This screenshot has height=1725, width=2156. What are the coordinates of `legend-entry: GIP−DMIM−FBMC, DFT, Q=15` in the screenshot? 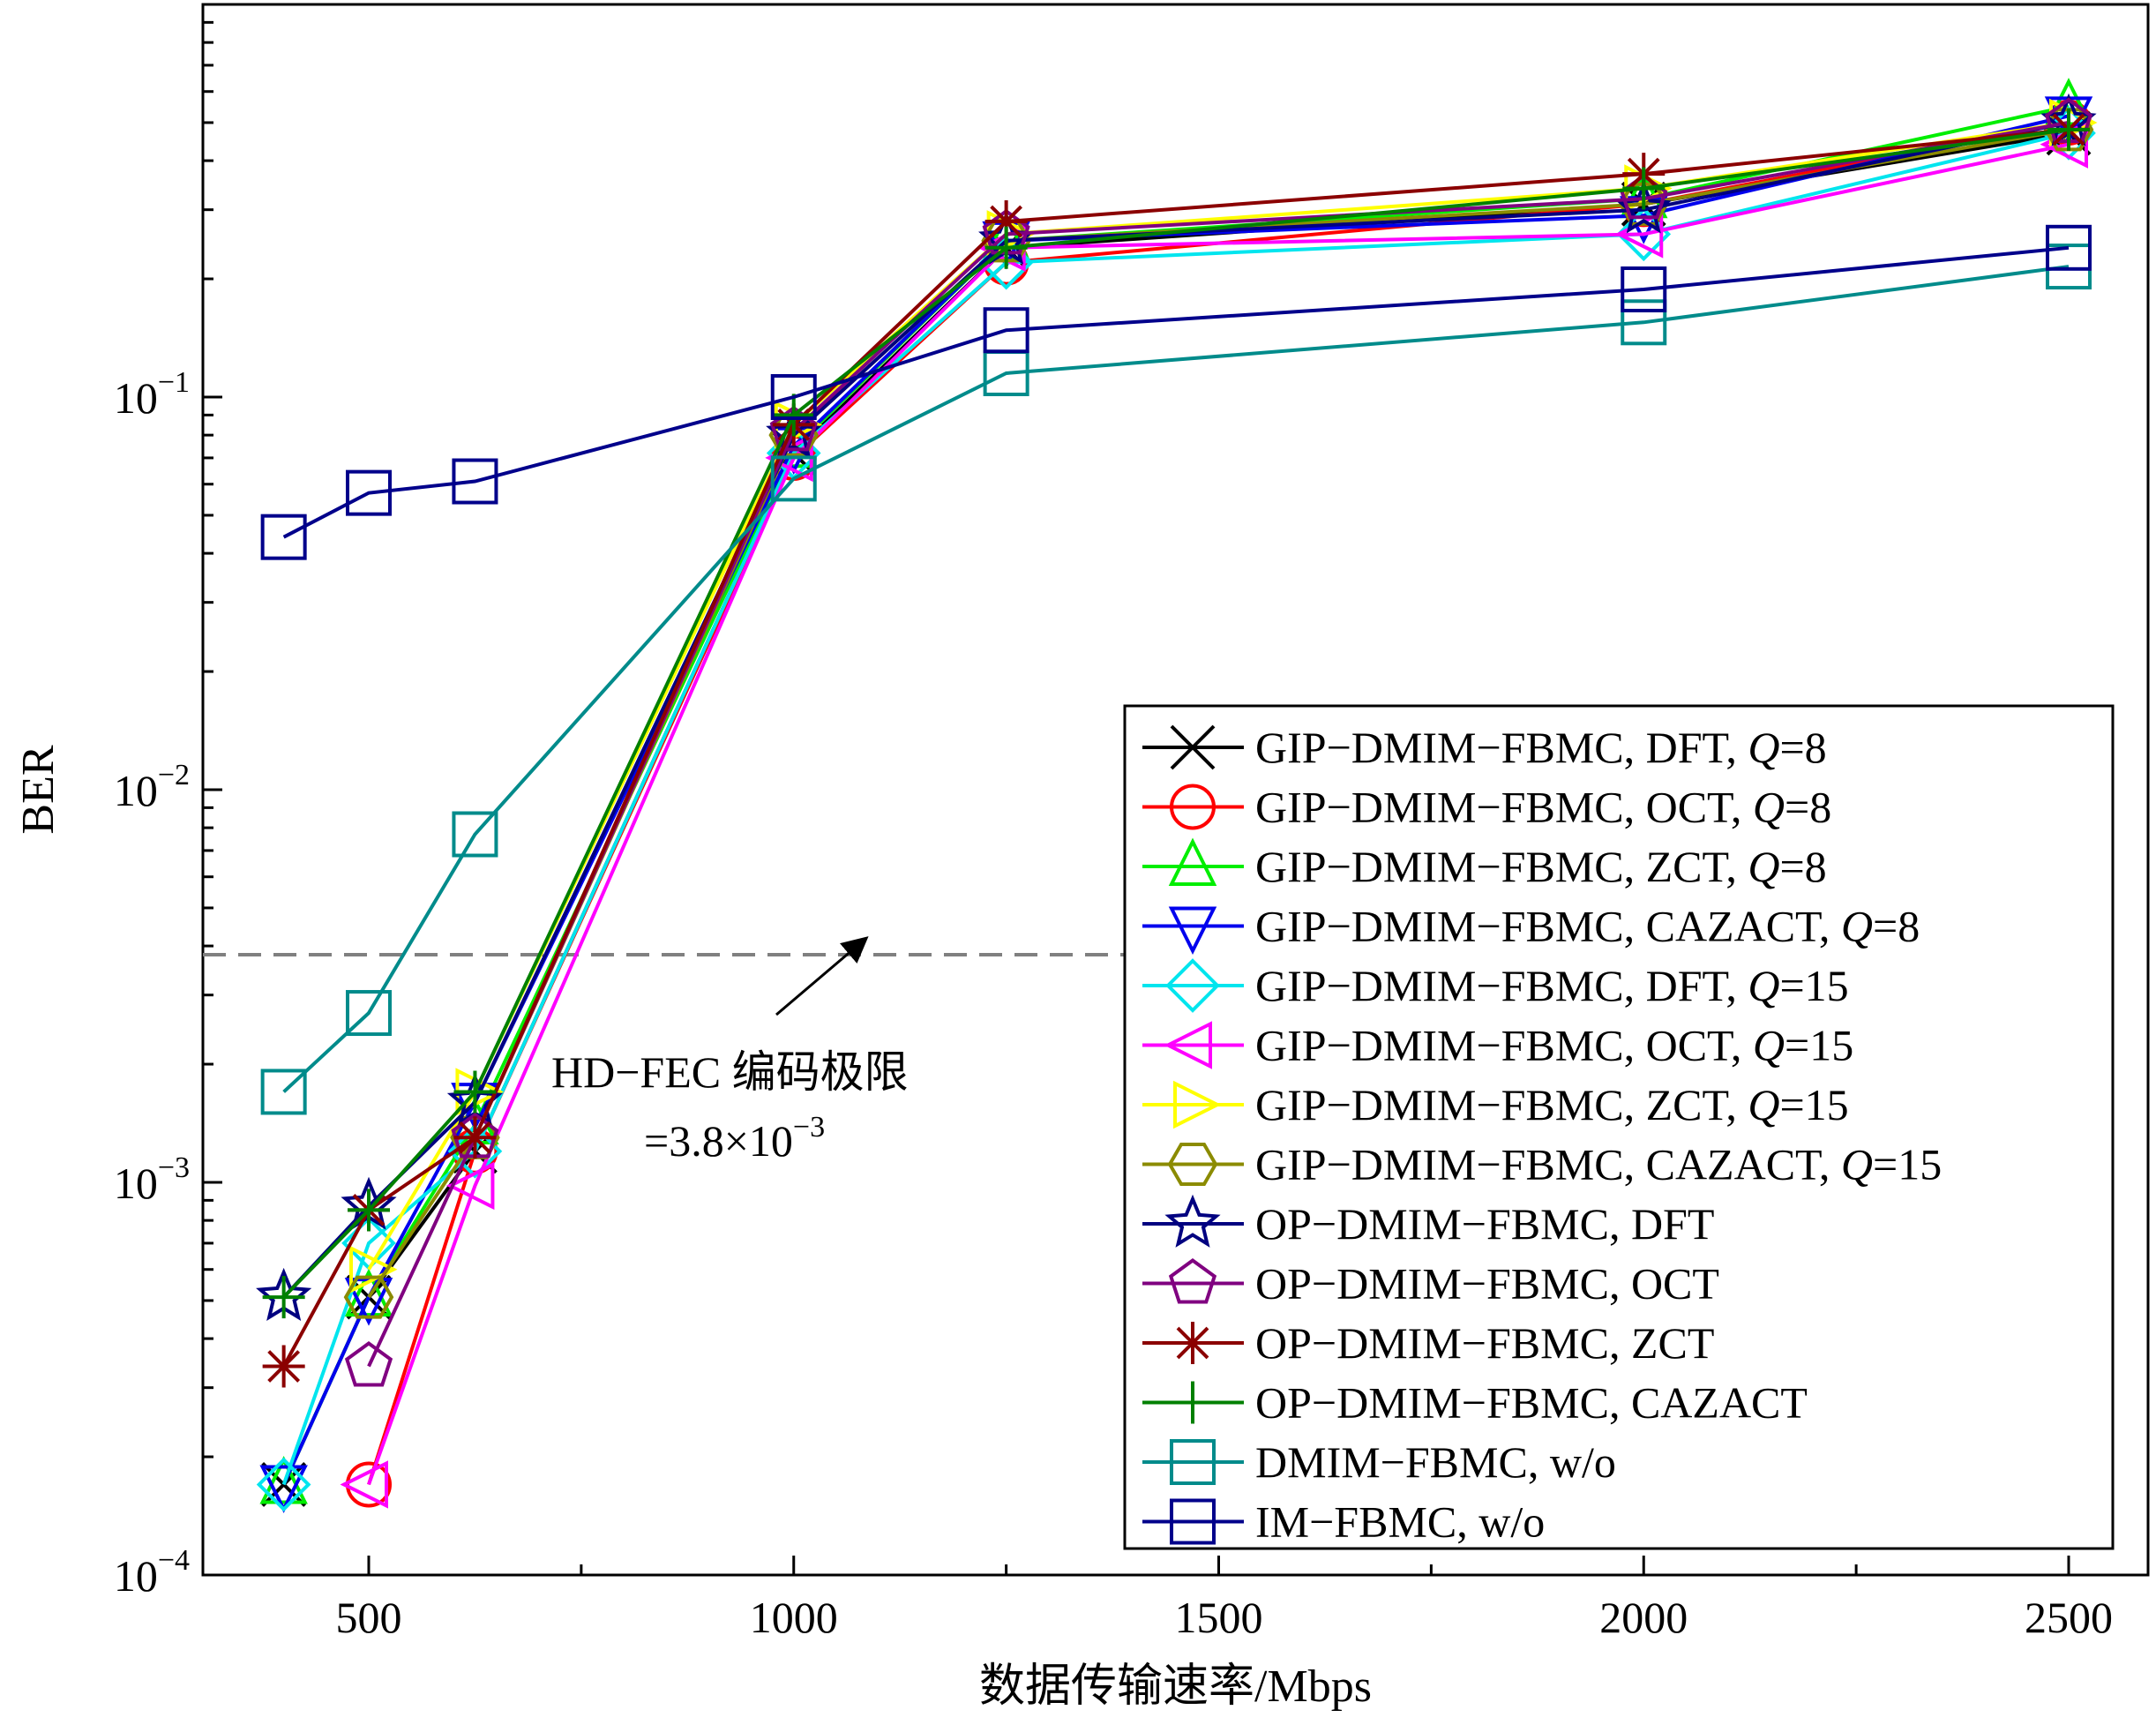 It's located at (1495, 985).